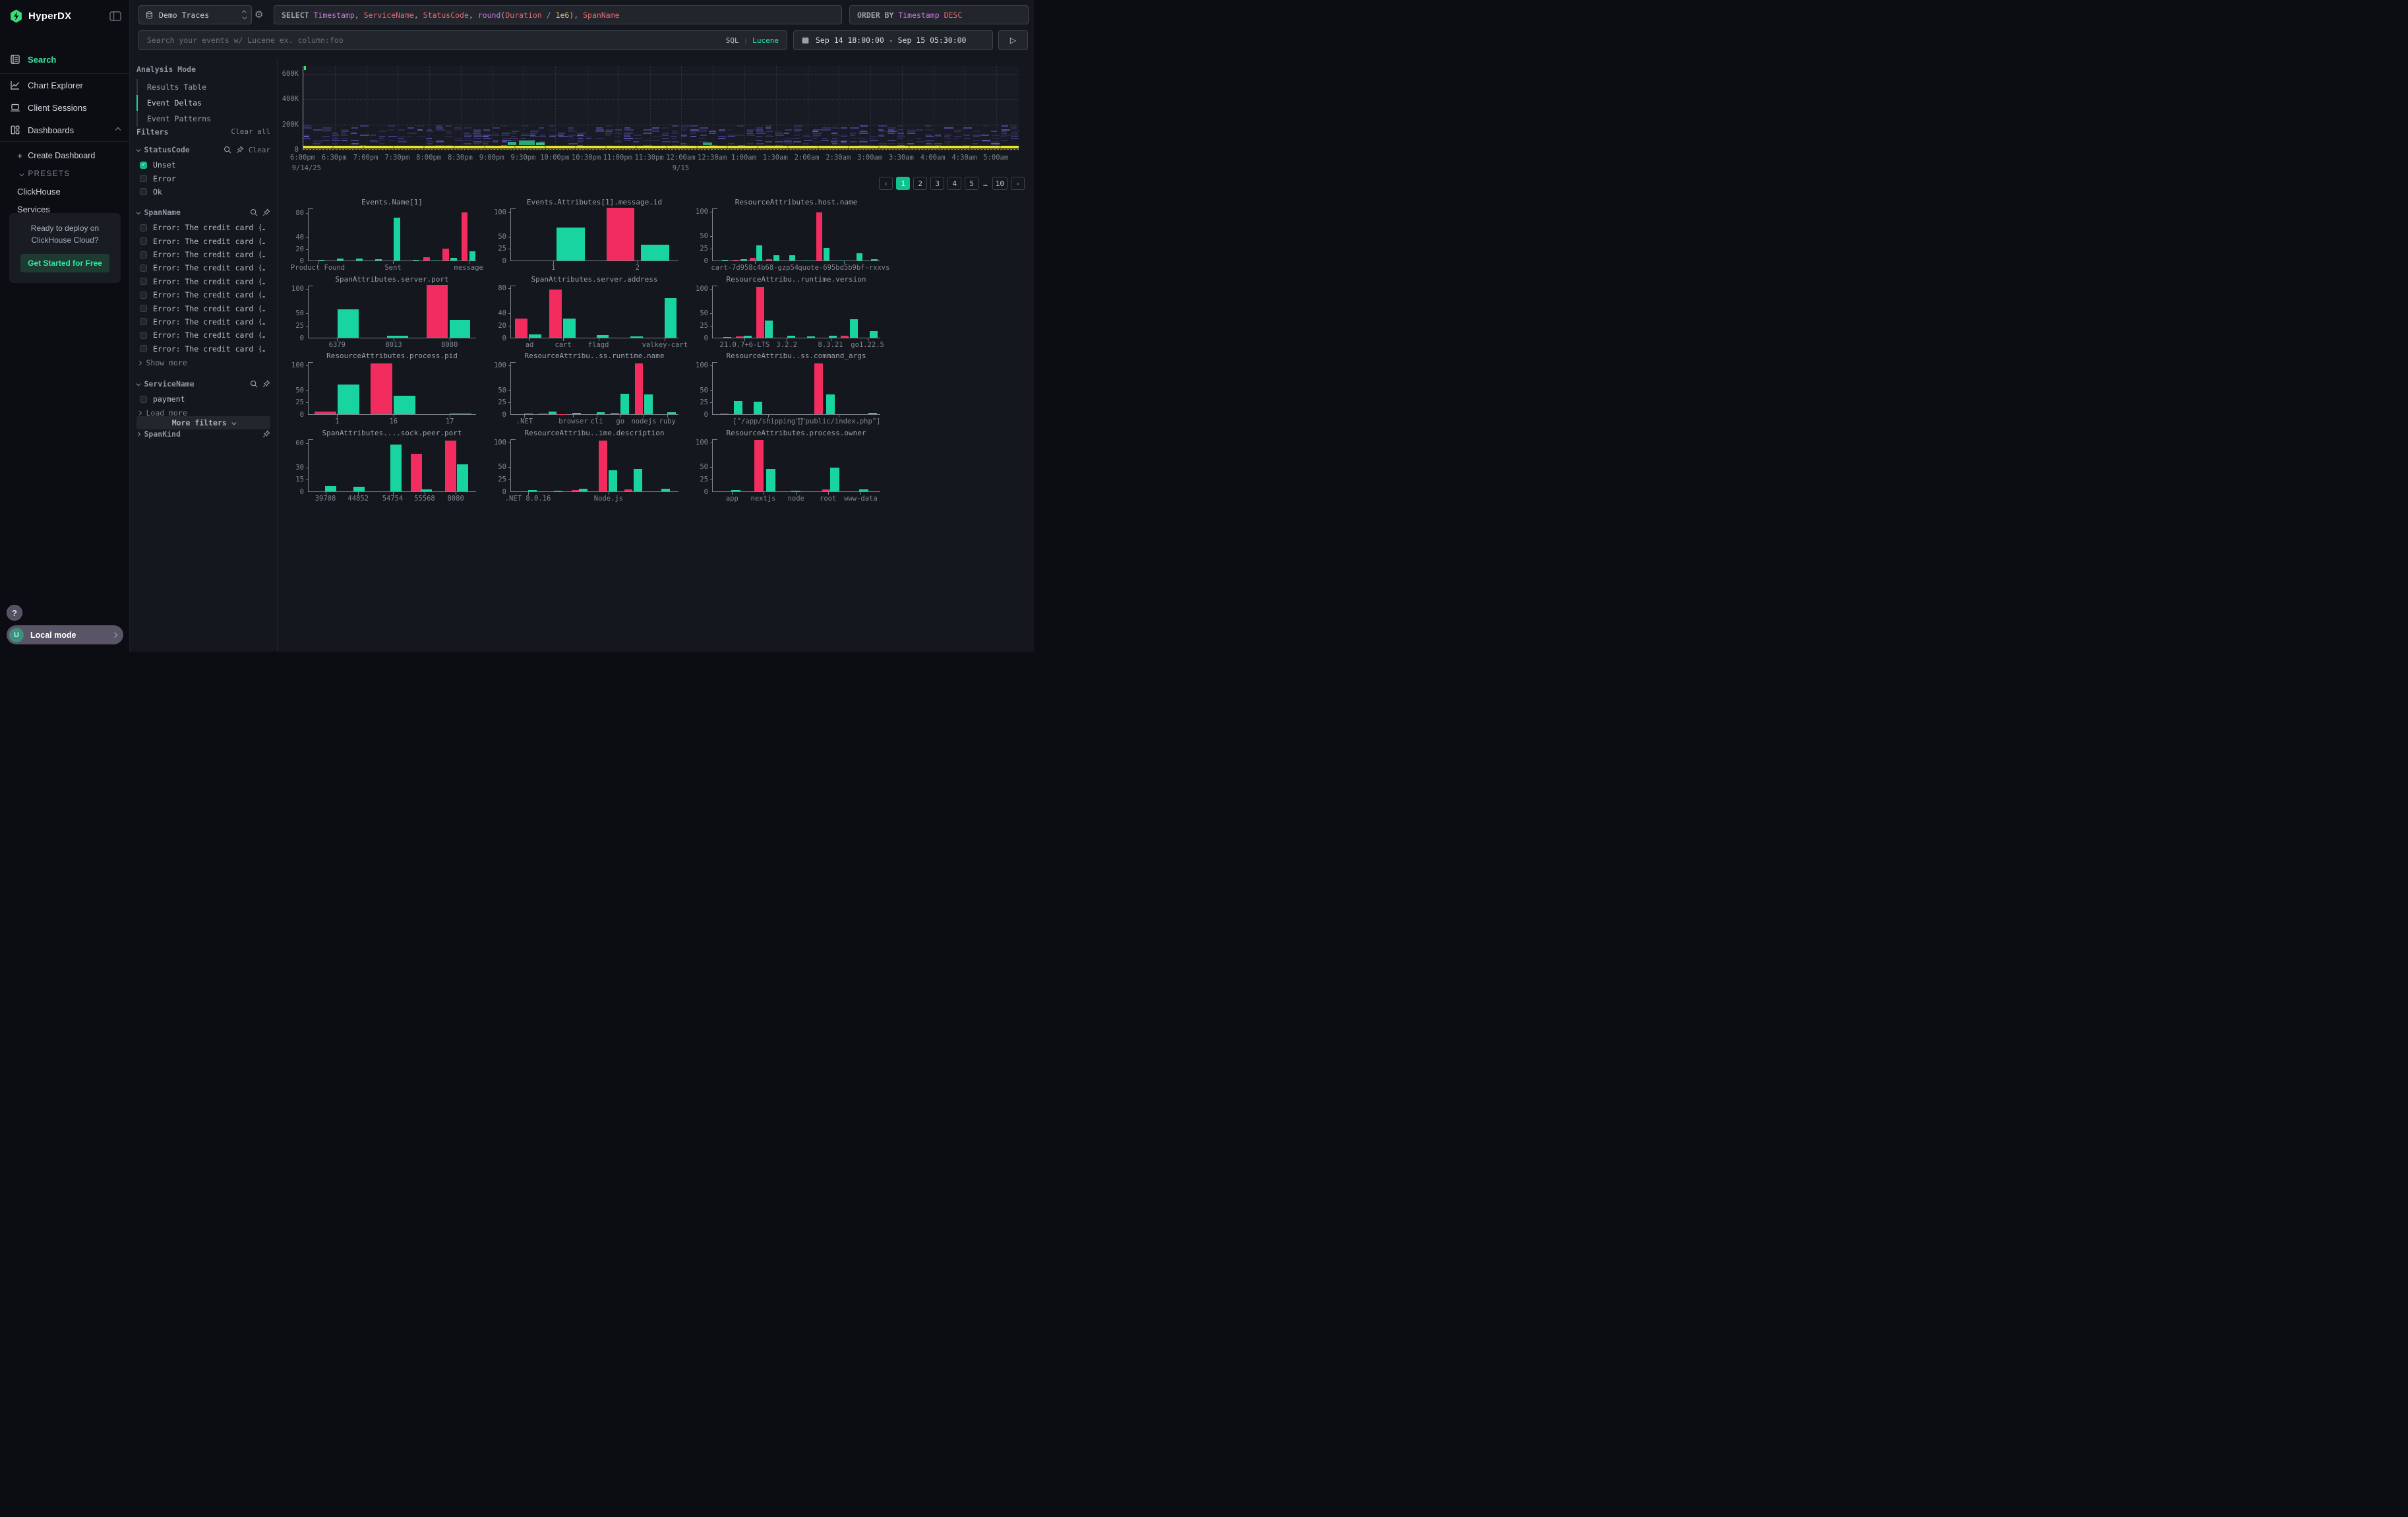 The height and width of the screenshot is (1517, 2408). What do you see at coordinates (33, 209) in the screenshot?
I see `sidebar-item-services: Services` at bounding box center [33, 209].